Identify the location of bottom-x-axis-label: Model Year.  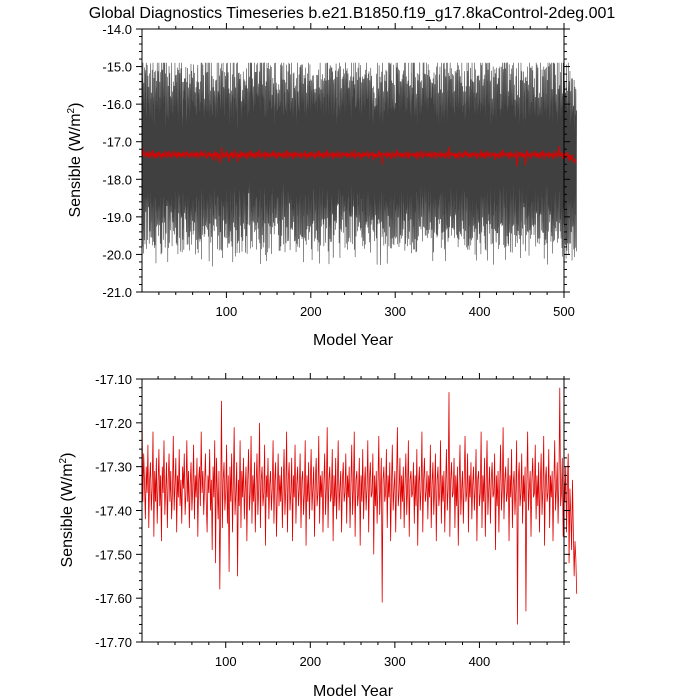
(353, 691).